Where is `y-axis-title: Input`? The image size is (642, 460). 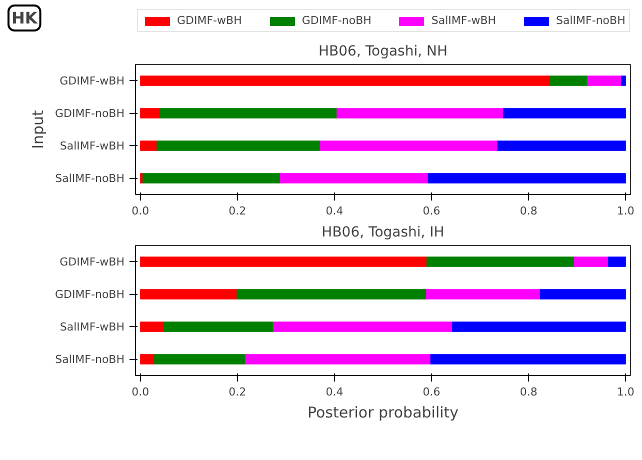
y-axis-title: Input is located at coordinates (37, 129).